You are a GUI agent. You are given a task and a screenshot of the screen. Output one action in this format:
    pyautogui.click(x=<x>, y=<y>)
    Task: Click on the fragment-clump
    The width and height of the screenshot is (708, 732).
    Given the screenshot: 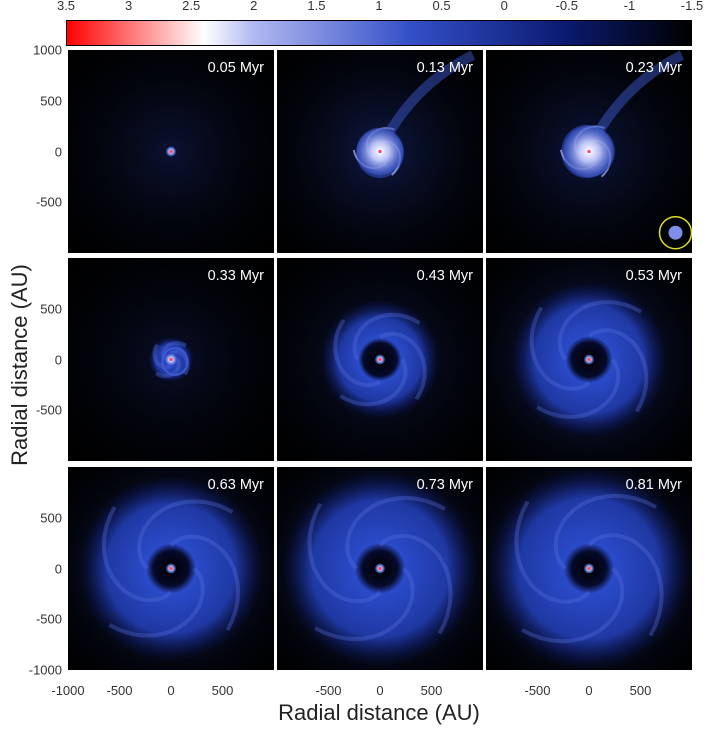 What is the action you would take?
    pyautogui.click(x=675, y=232)
    